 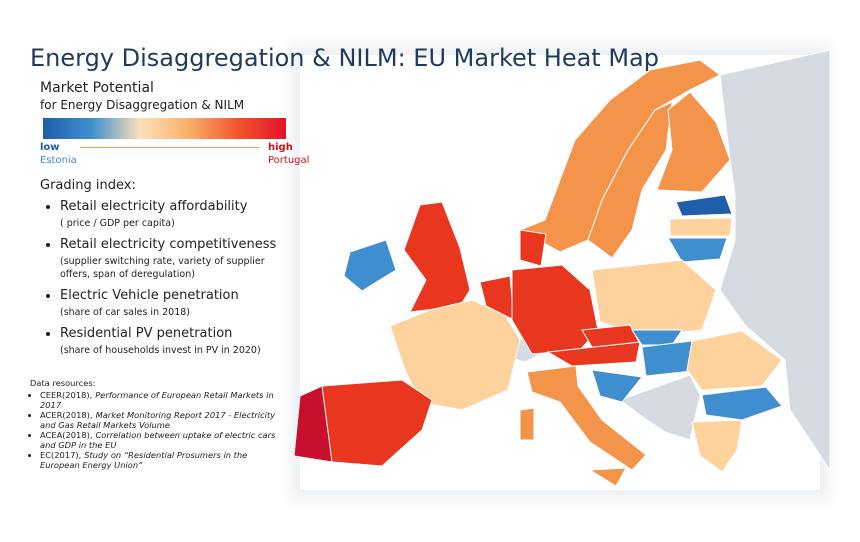 What do you see at coordinates (142, 105) in the screenshot?
I see `legend-subtitle: for Energy Disaggregation & NILM` at bounding box center [142, 105].